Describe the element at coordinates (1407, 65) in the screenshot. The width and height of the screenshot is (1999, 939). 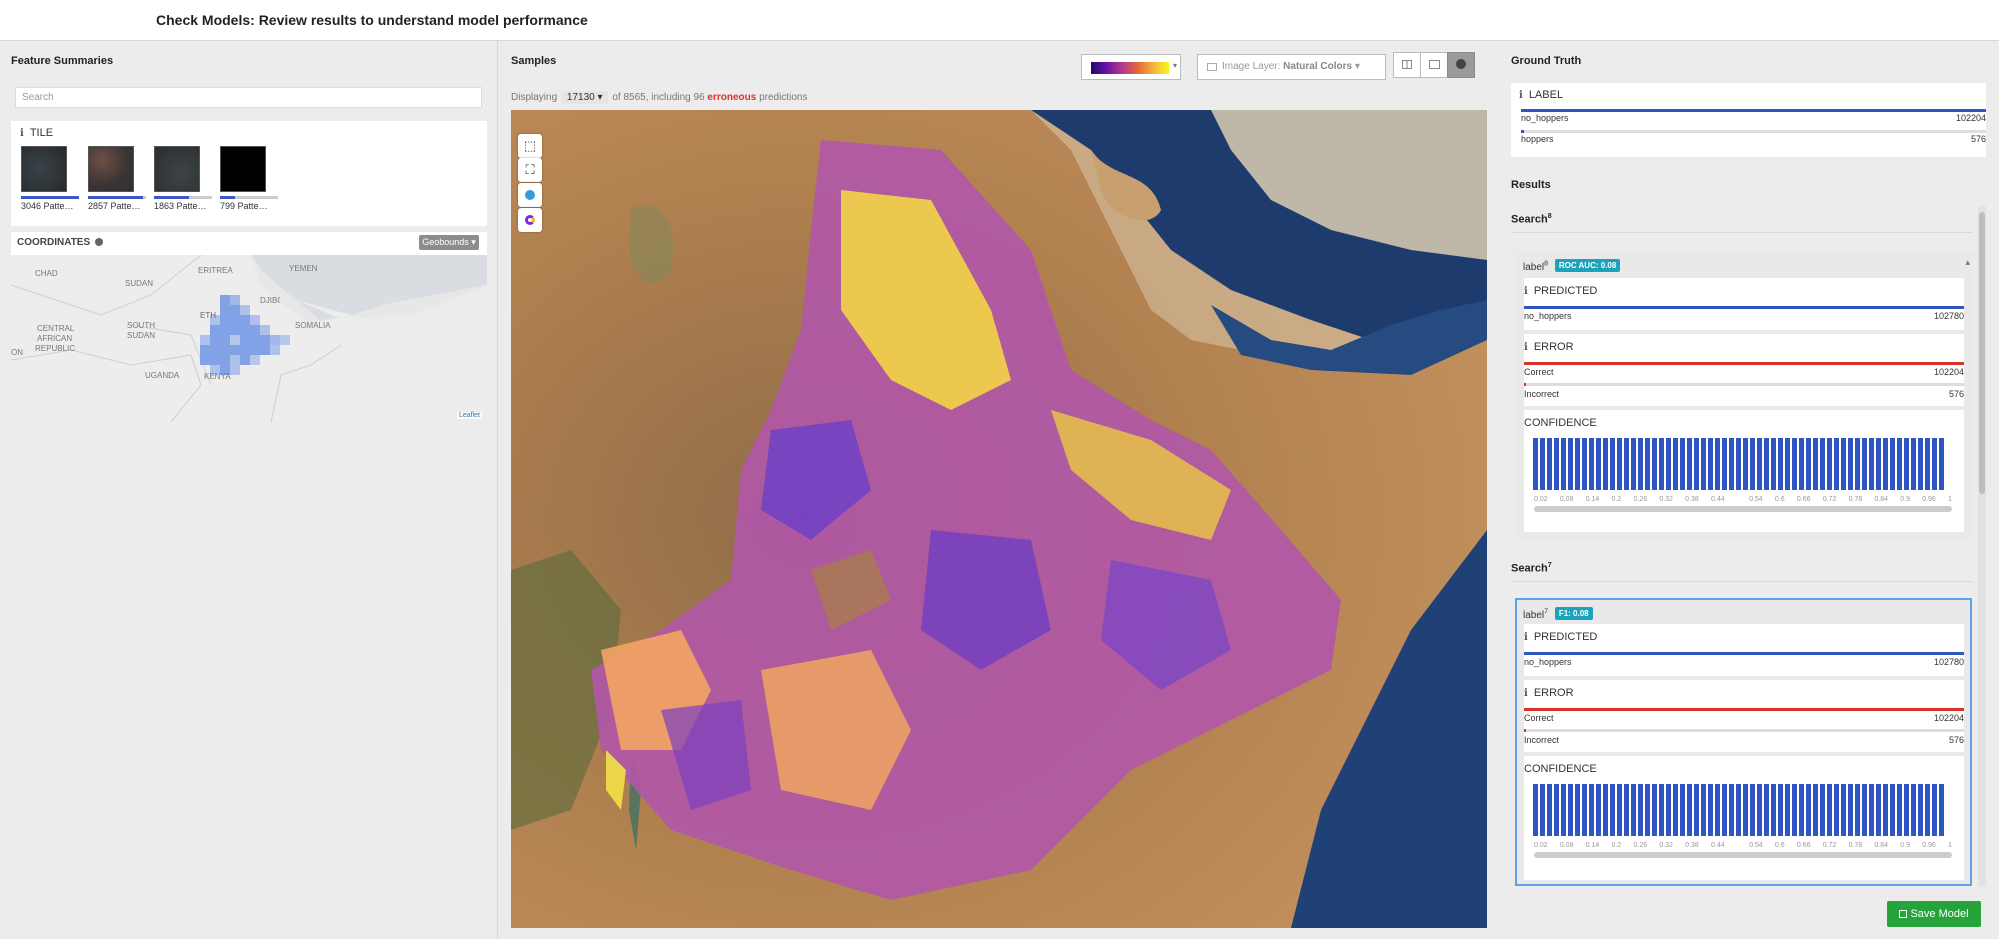
I see `split-view-button` at that location.